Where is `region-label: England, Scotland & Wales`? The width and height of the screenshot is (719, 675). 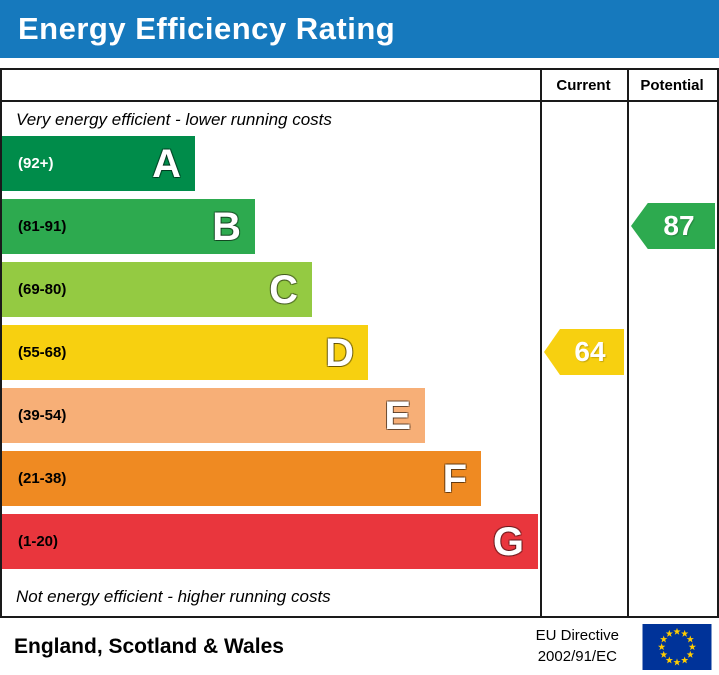
region-label: England, Scotland & Wales is located at coordinates (149, 646).